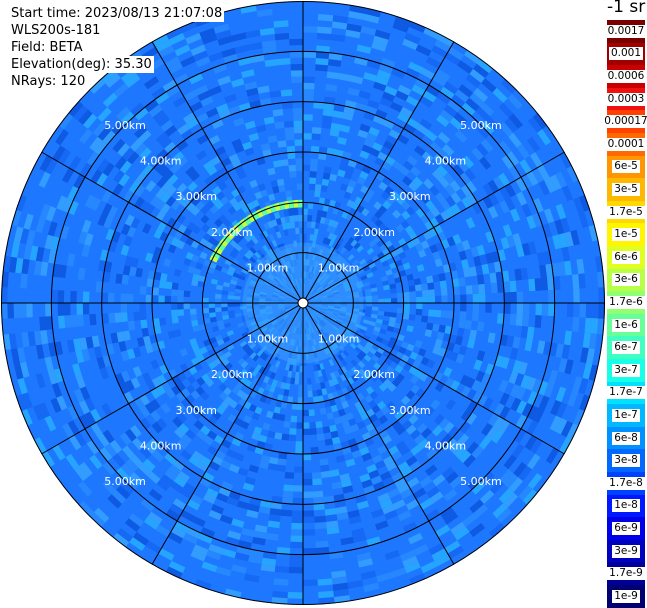 Image resolution: width=647 pixels, height=608 pixels. I want to click on colorbar-cell: 0.0001, so click(626, 144).